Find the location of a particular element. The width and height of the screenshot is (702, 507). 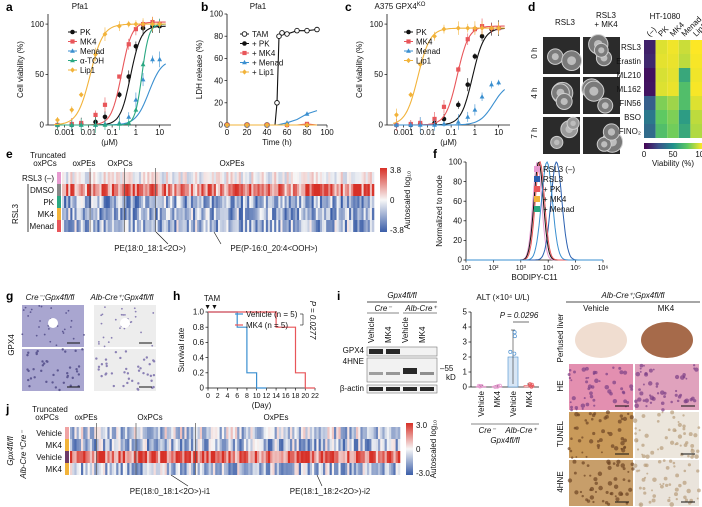

heatmap-xlabel: Viability (%) is located at coordinates (673, 163).